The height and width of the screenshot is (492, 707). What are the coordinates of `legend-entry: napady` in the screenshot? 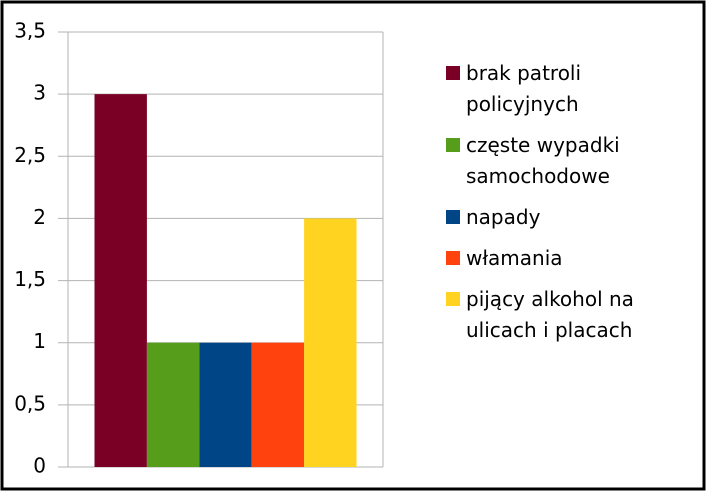 It's located at (561, 217).